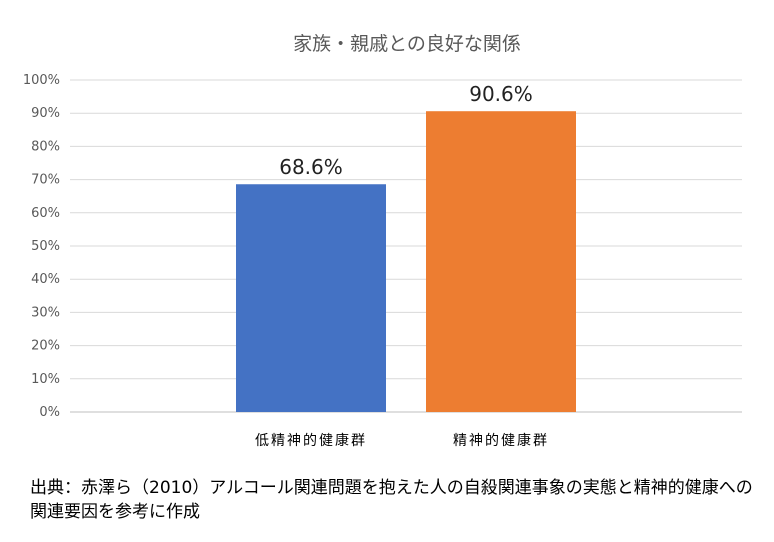 The image size is (774, 542). I want to click on x-category-label: 低精神的健康群, so click(311, 440).